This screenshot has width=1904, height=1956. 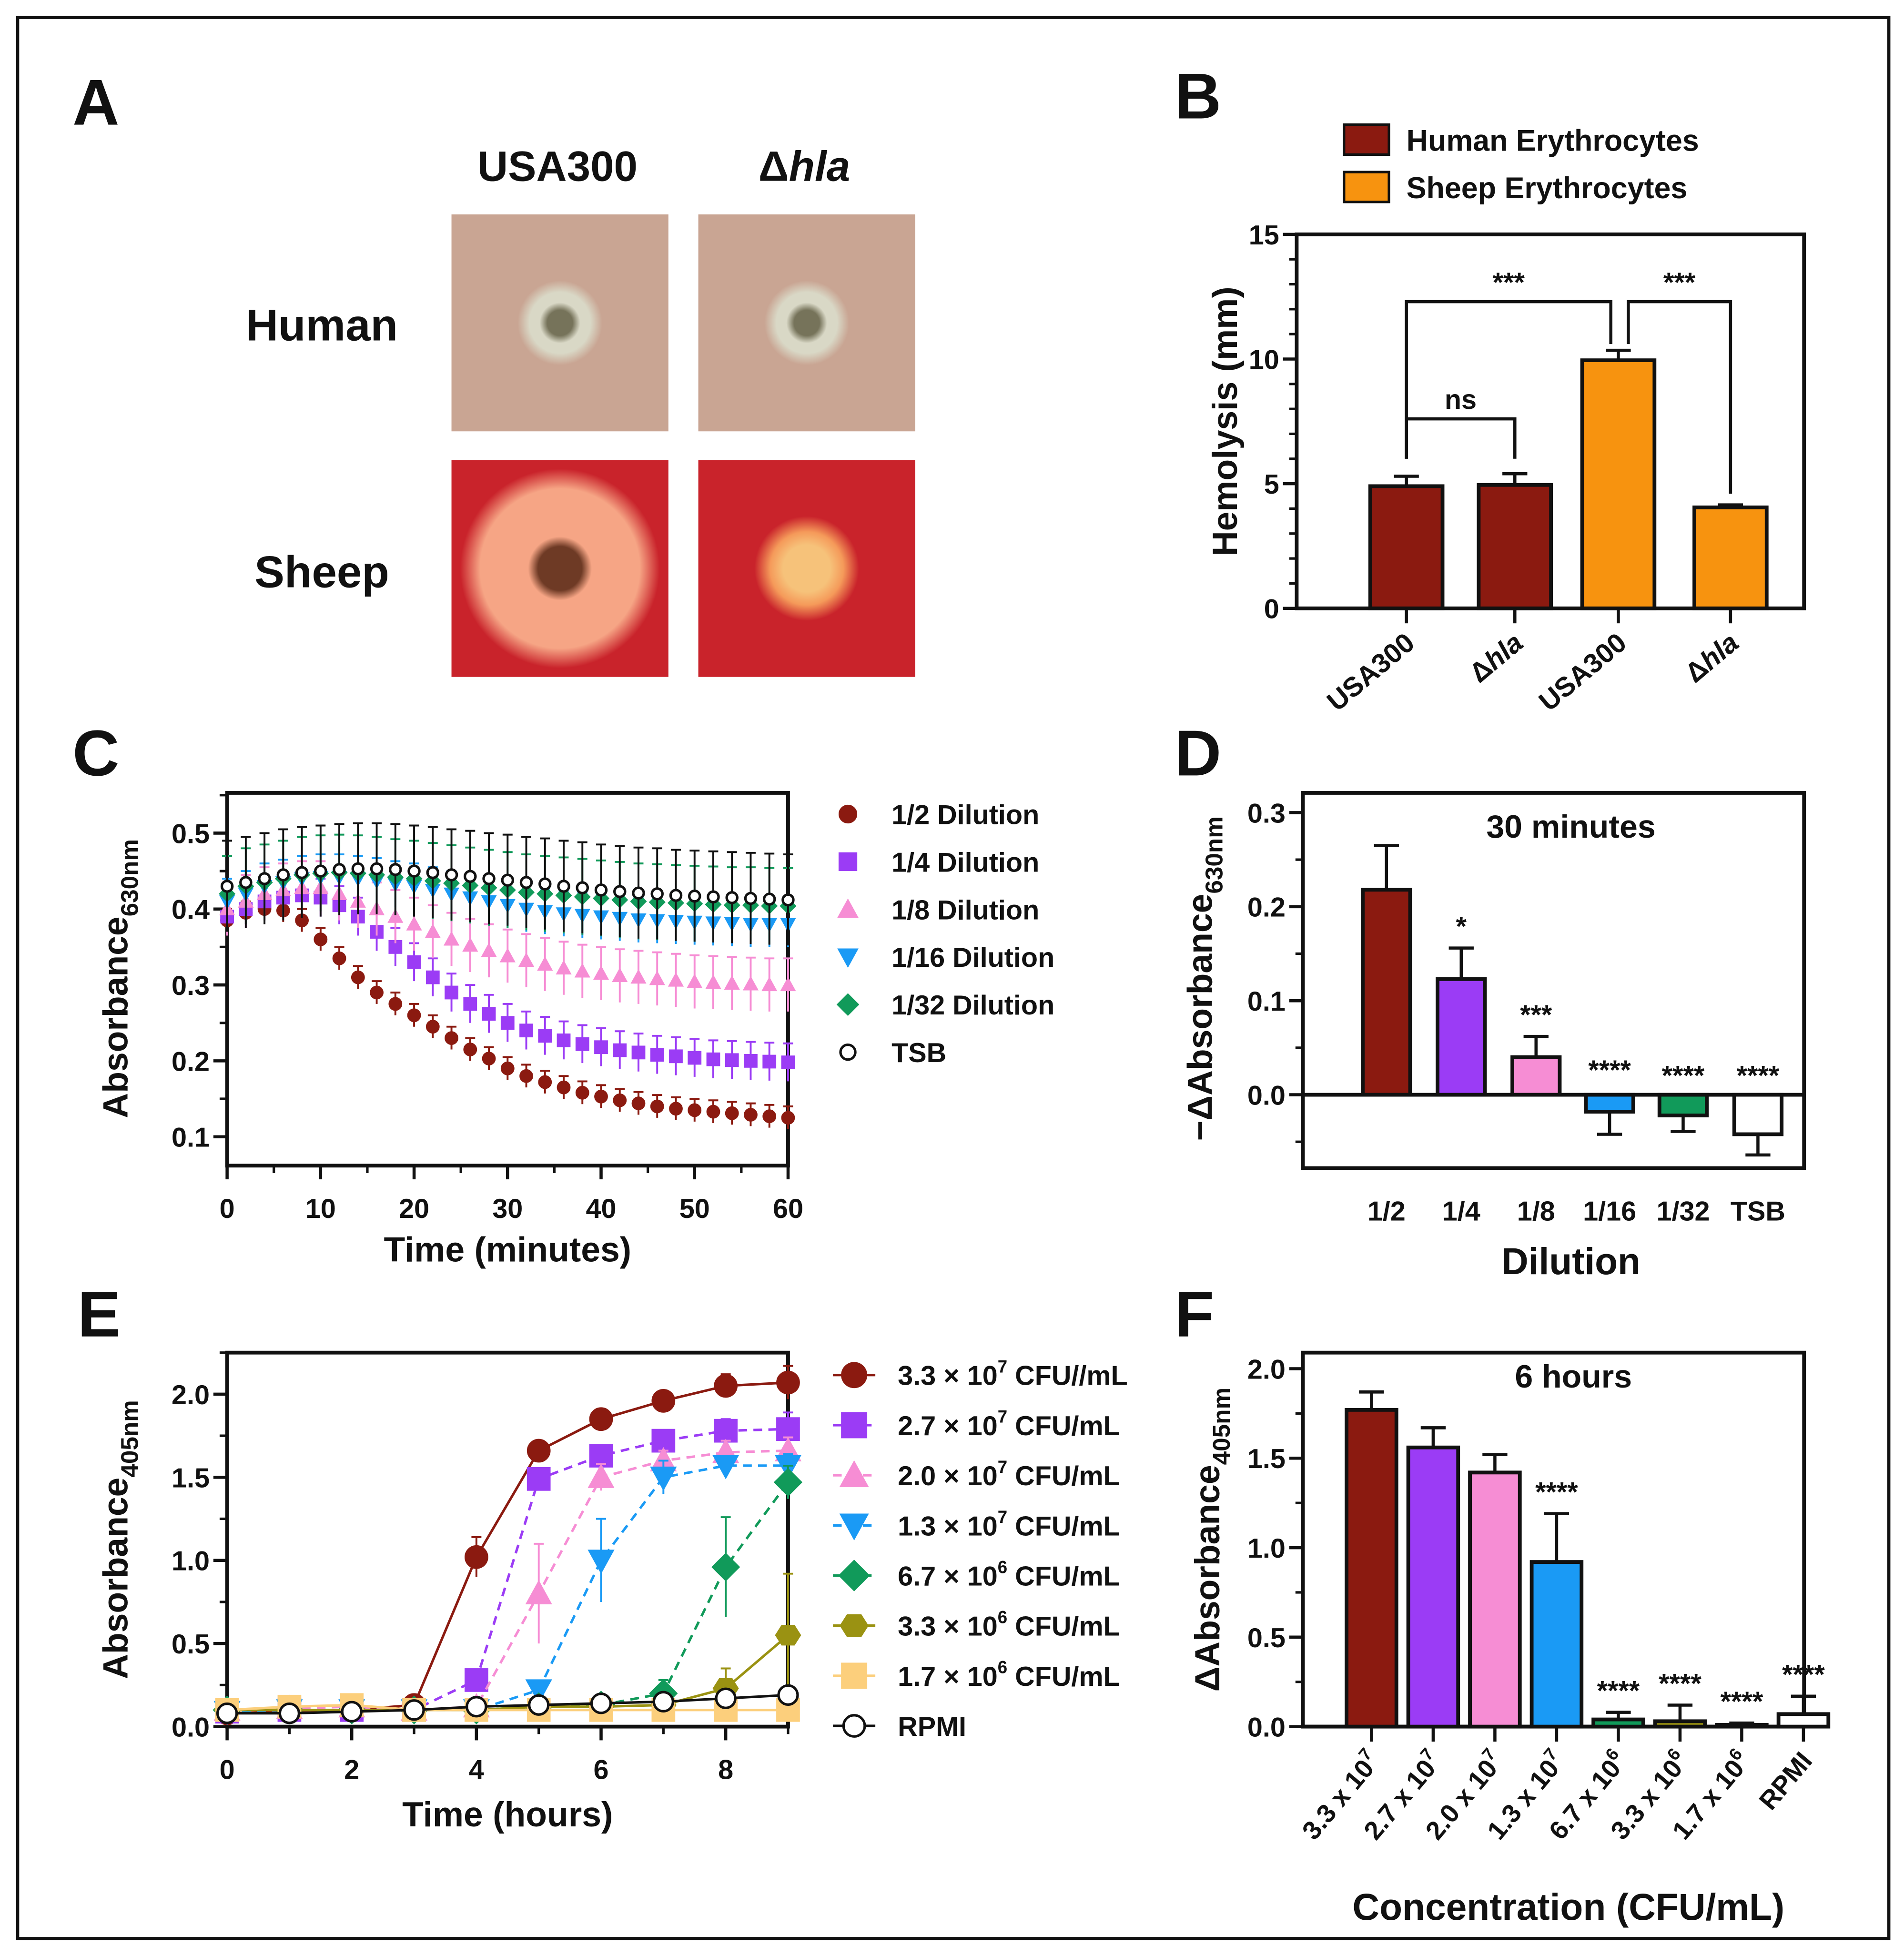 I want to click on legend-label: 1.3 × 107 CFU/mL, so click(x=1009, y=1524).